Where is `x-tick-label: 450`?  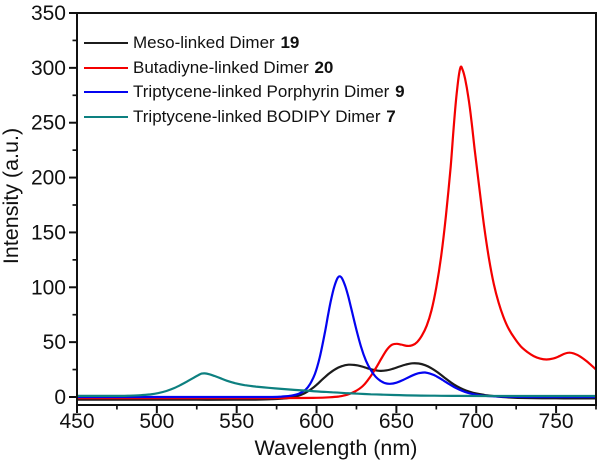 x-tick-label: 450 is located at coordinates (76, 421).